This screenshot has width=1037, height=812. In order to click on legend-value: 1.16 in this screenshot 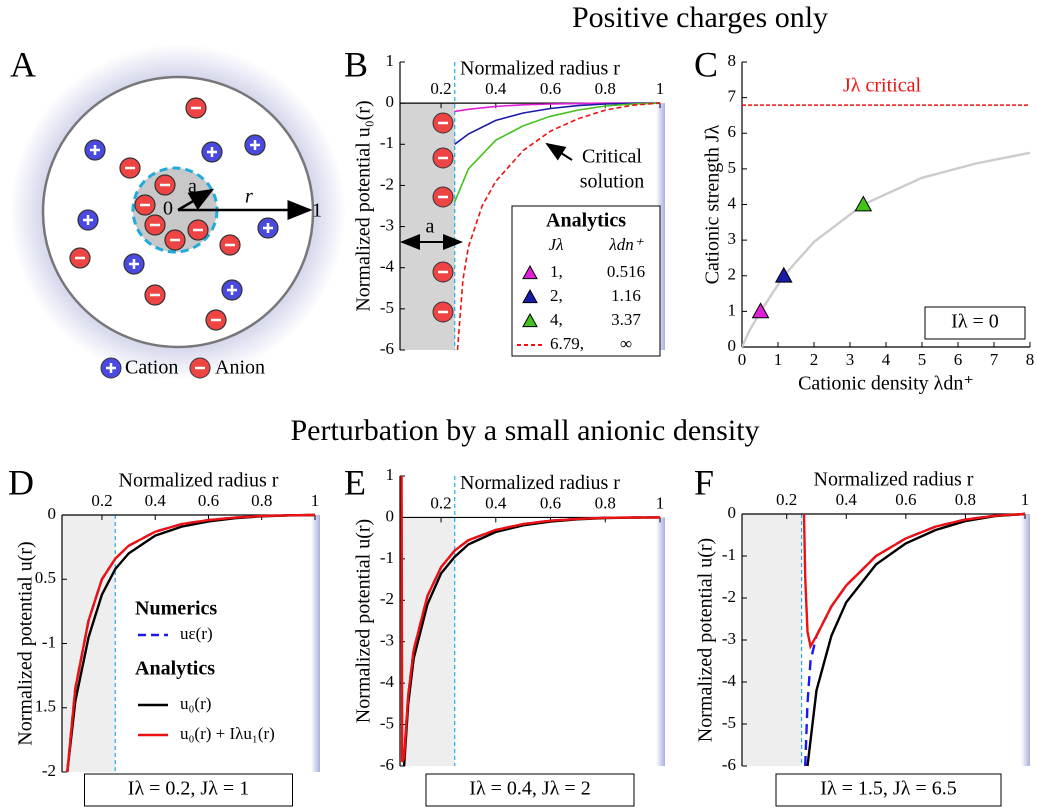, I will do `click(626, 295)`.